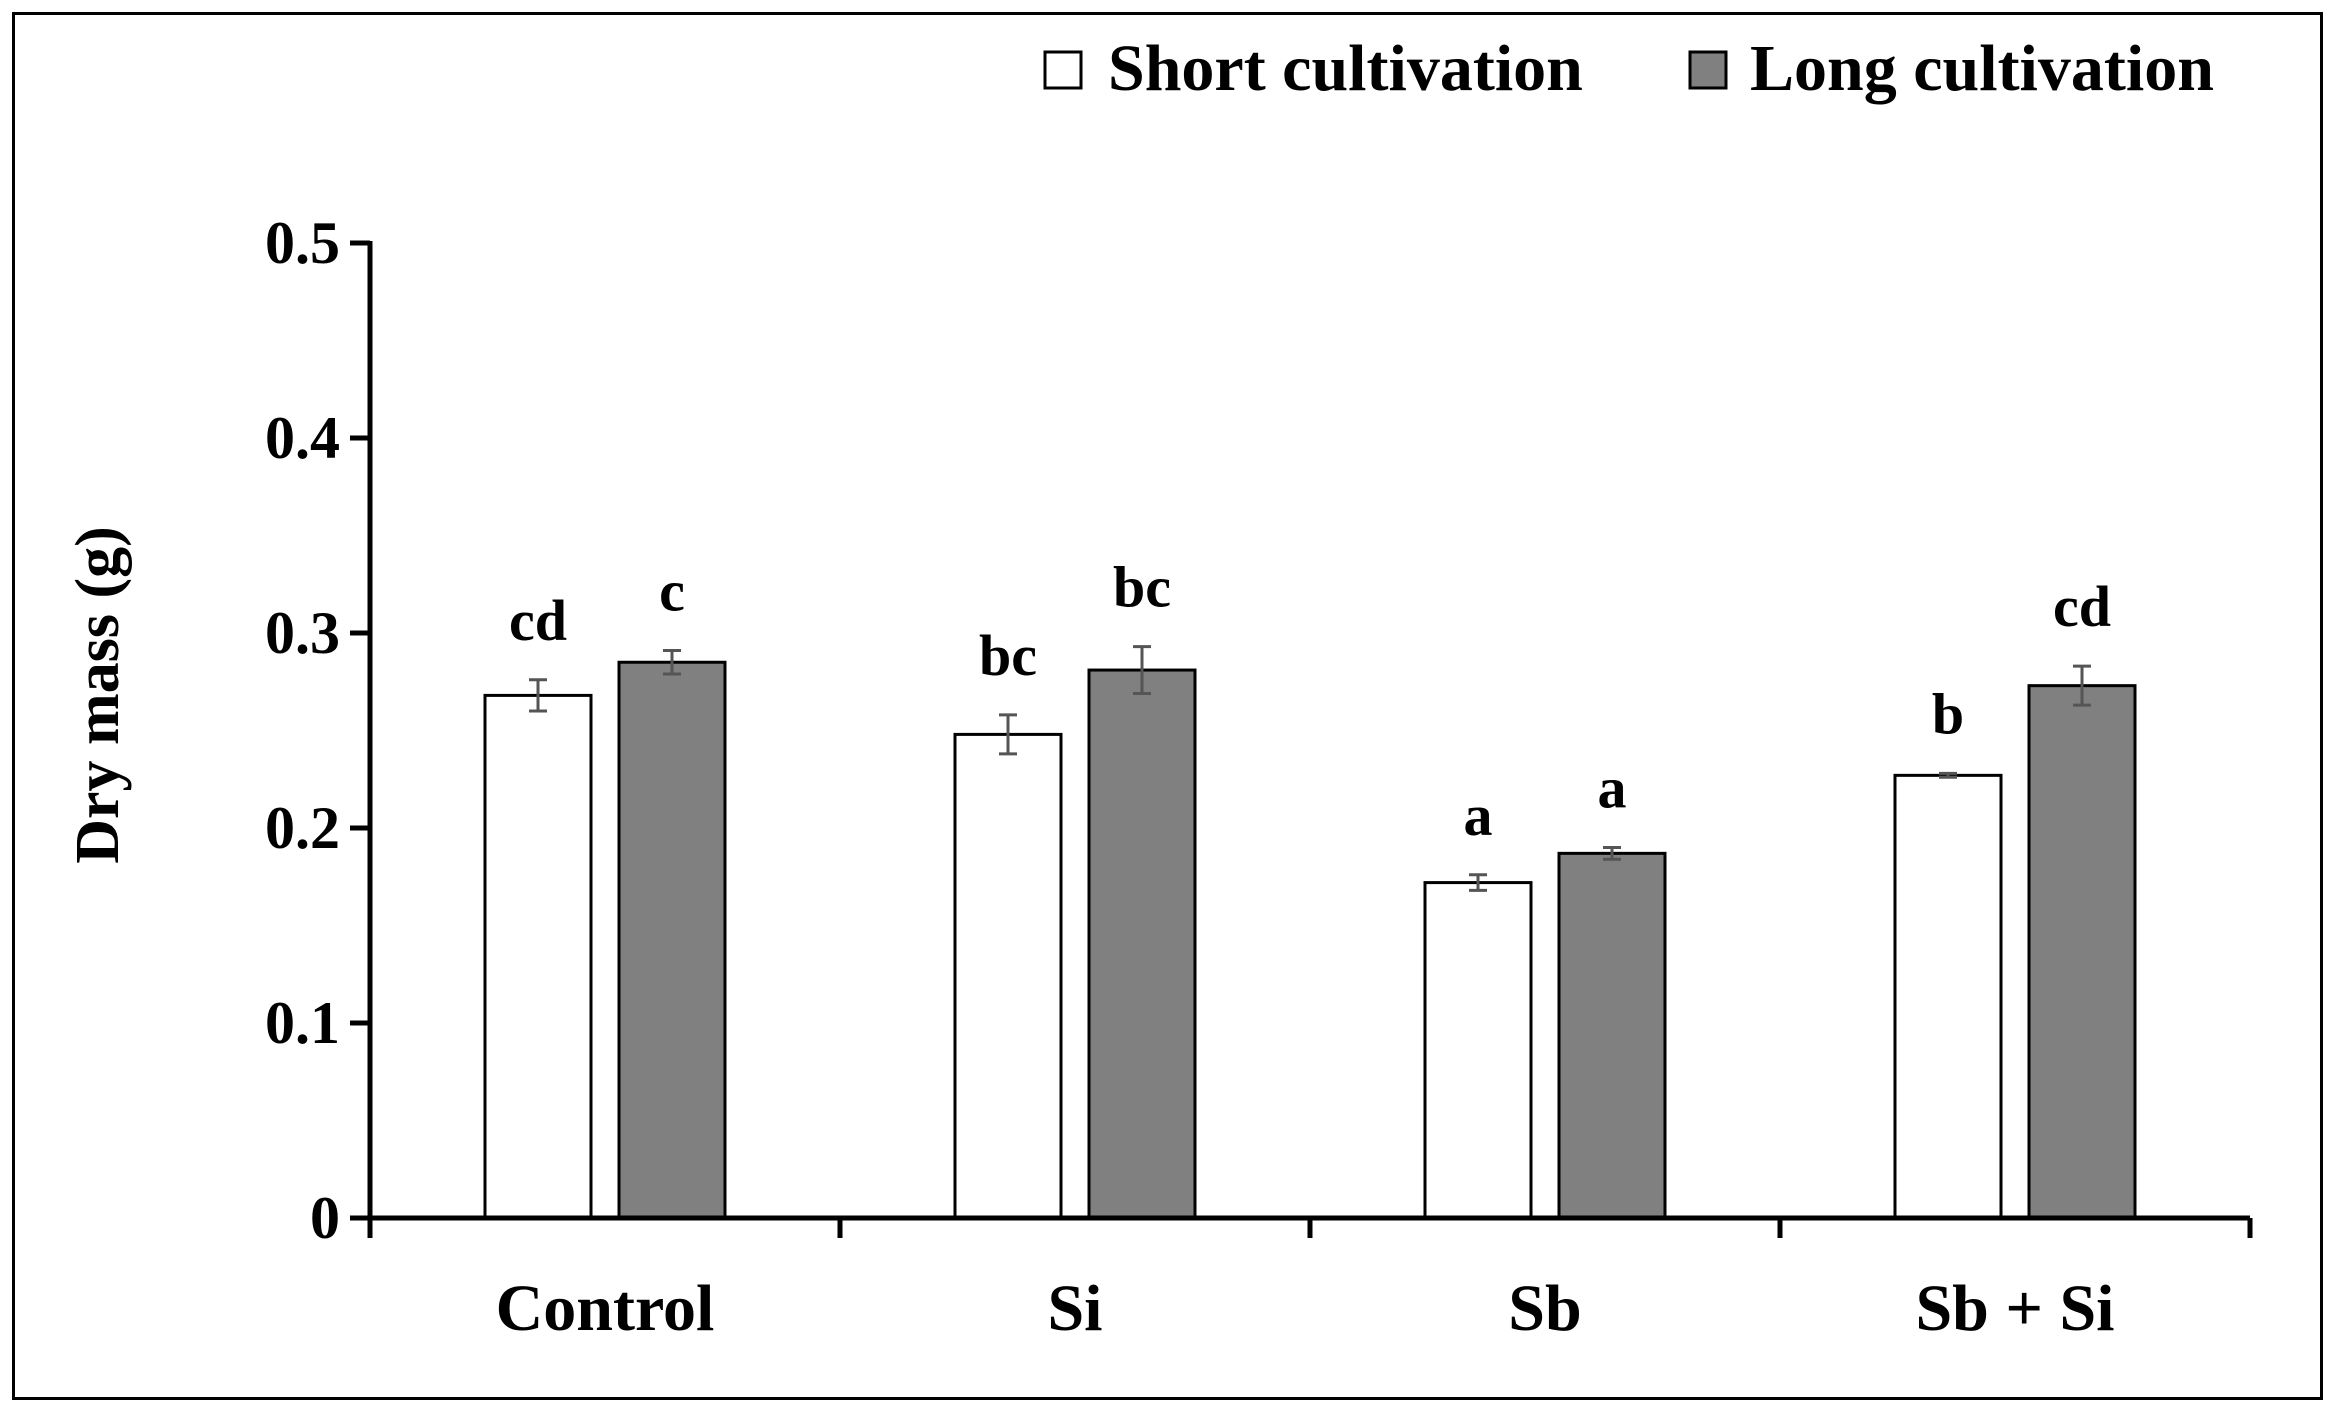  What do you see at coordinates (1948, 713) in the screenshot?
I see `significance-letter-0-3: b` at bounding box center [1948, 713].